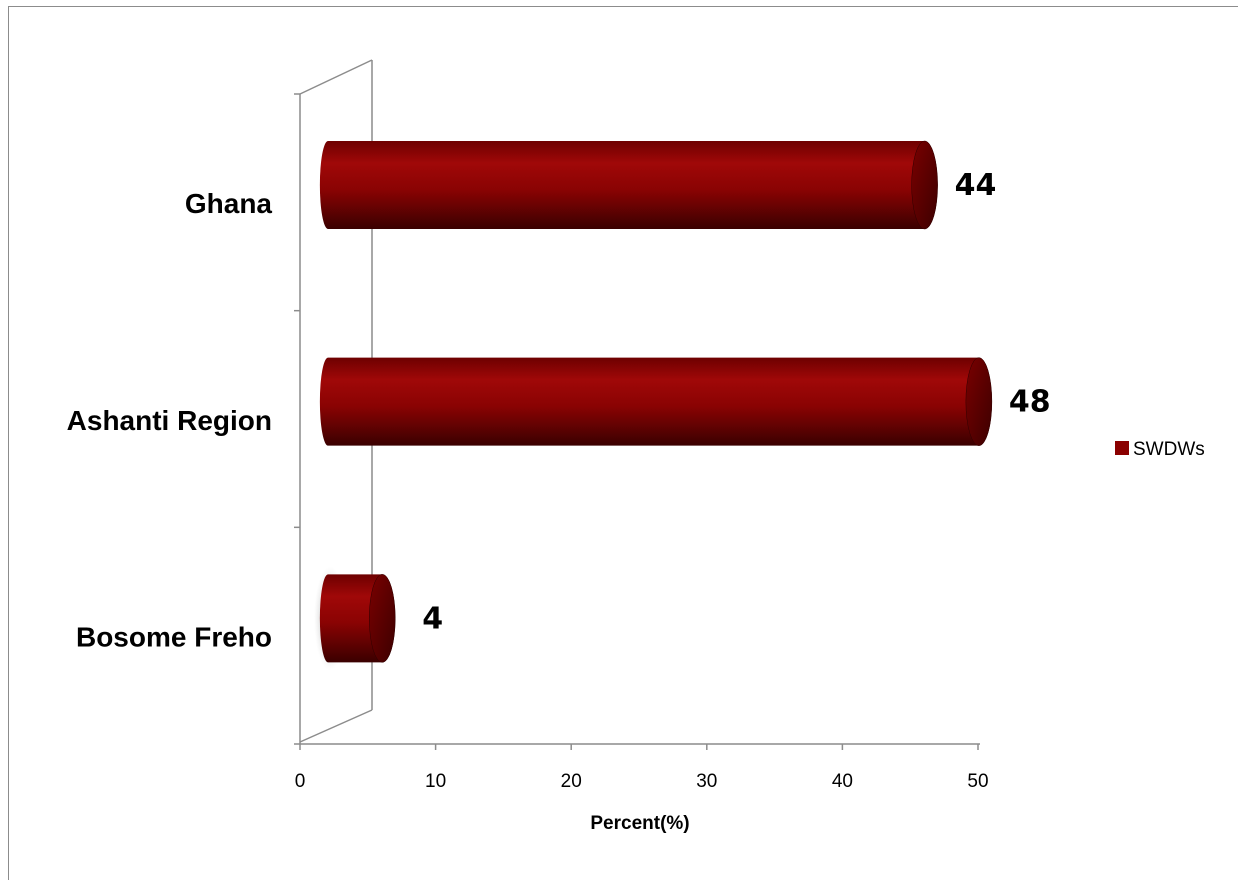 The height and width of the screenshot is (884, 1246). Describe the element at coordinates (300, 781) in the screenshot. I see `tick-label-0: 0` at that location.